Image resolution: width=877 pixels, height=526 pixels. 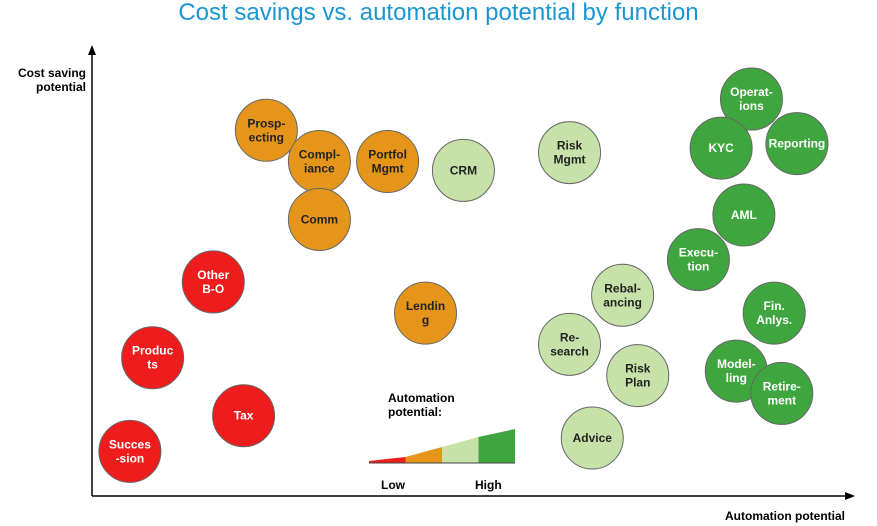 I want to click on legend-swatch-high, so click(x=496, y=446).